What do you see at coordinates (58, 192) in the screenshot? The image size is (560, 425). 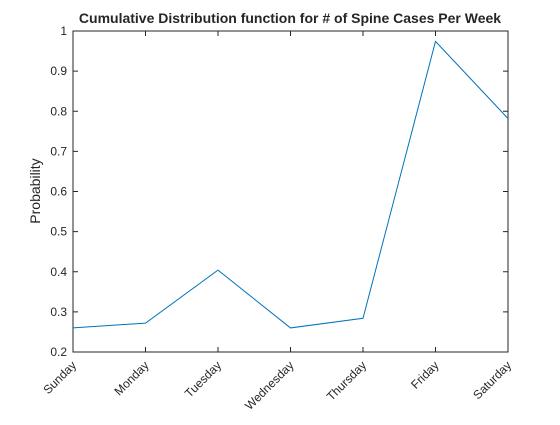 I see `y-tick-label: 0.6` at bounding box center [58, 192].